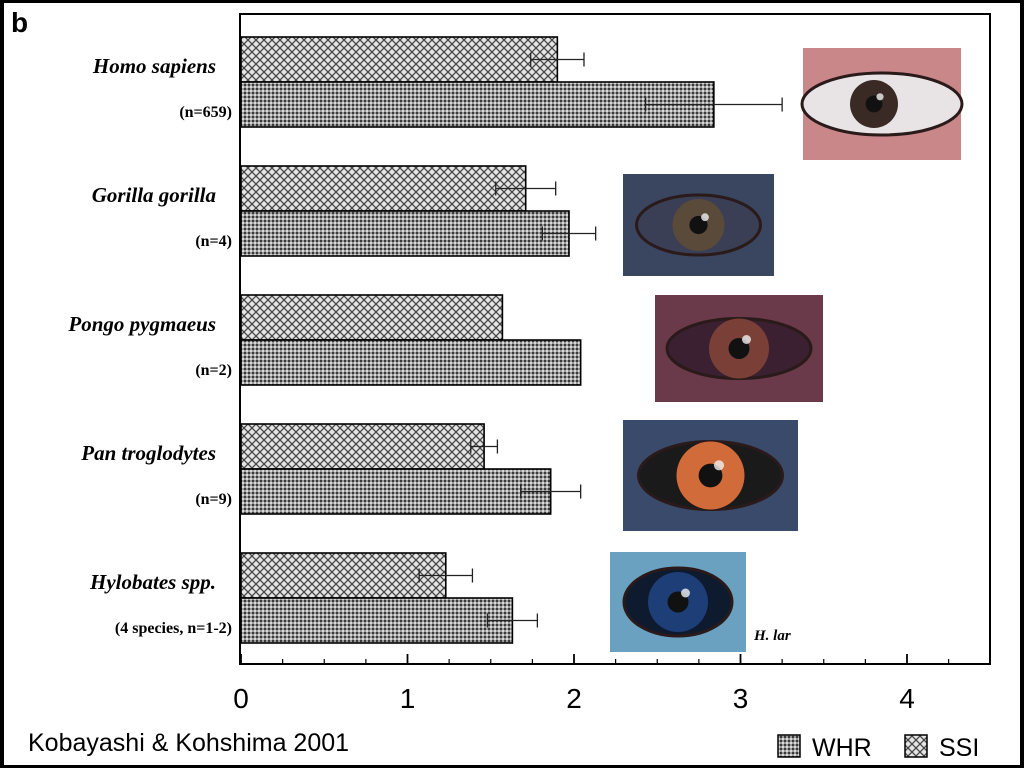 The height and width of the screenshot is (768, 1024). I want to click on category-name-1: Homo sapiens, so click(154, 66).